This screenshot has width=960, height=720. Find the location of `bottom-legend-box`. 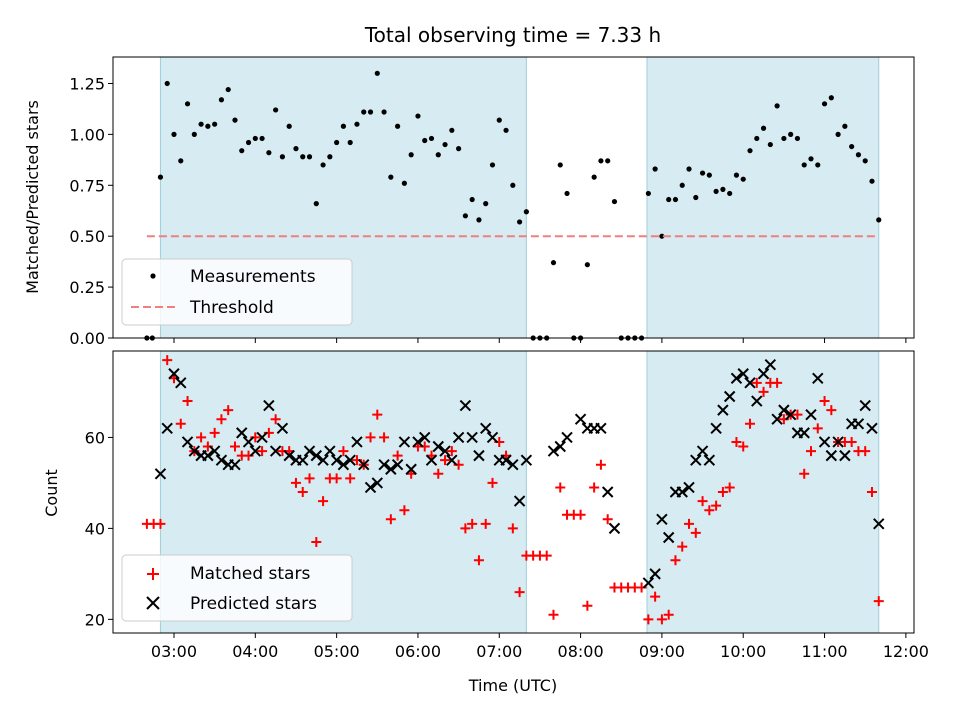

bottom-legend-box is located at coordinates (237, 588).